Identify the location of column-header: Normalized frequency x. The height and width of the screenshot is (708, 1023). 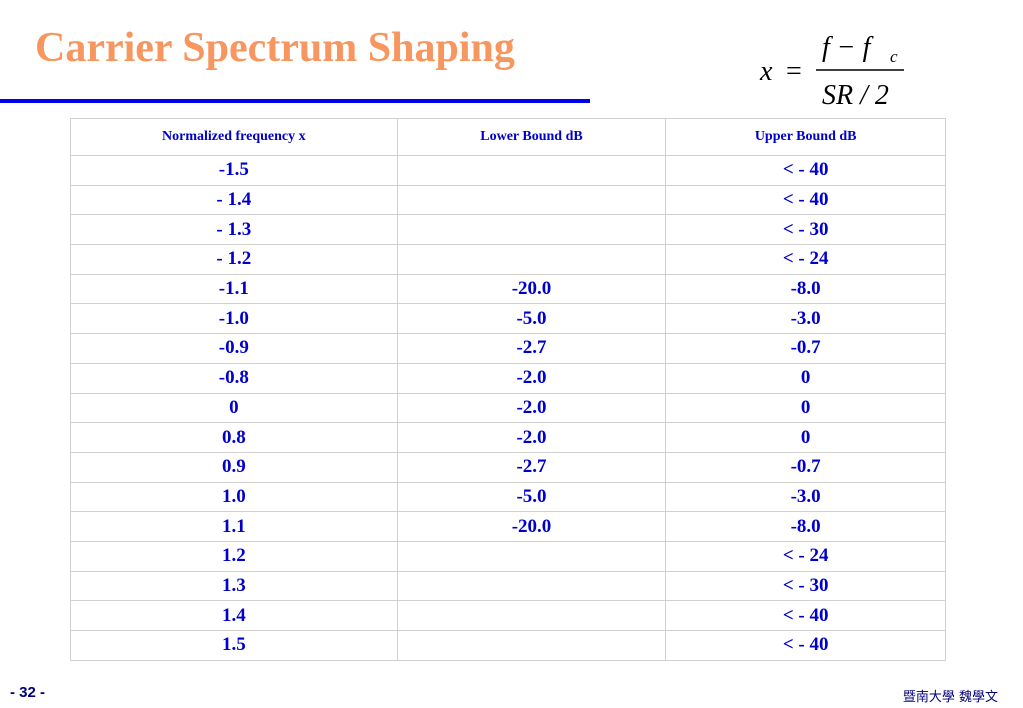
(234, 137).